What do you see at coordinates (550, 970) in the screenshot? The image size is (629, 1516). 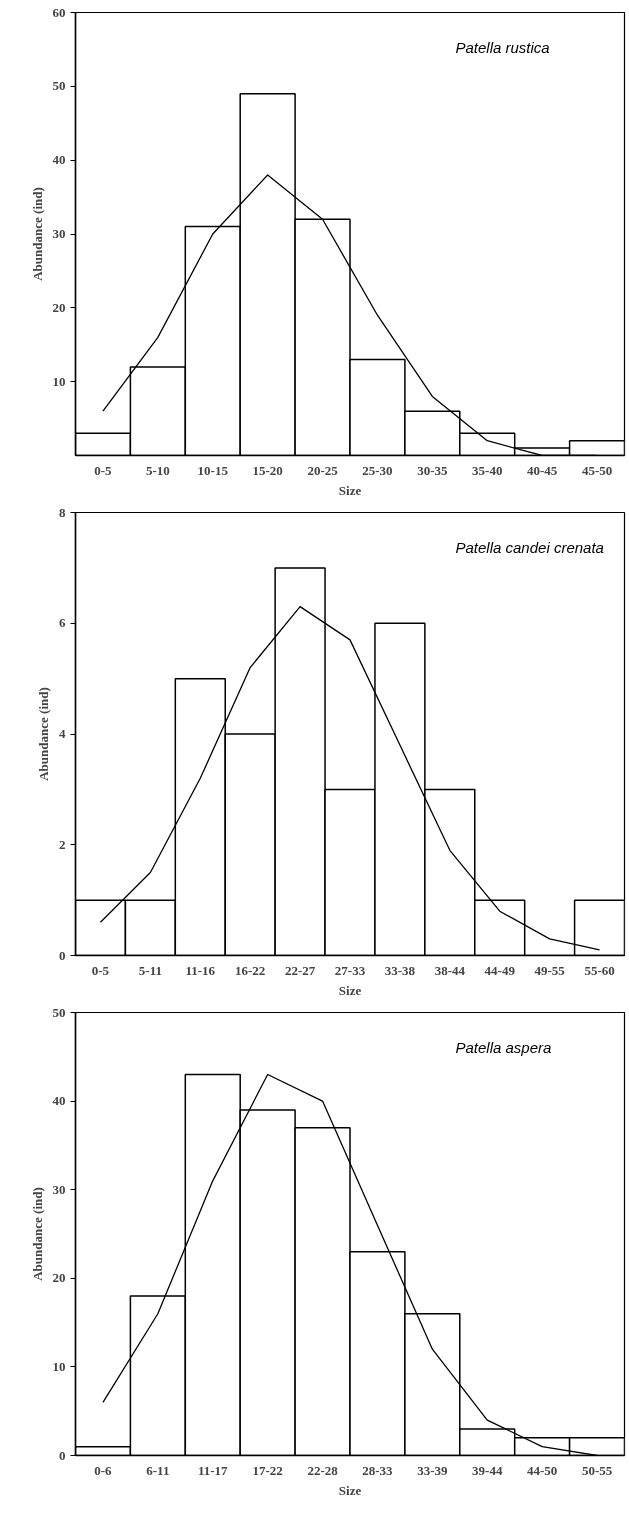 I see `x-tick-label: 49-55` at bounding box center [550, 970].